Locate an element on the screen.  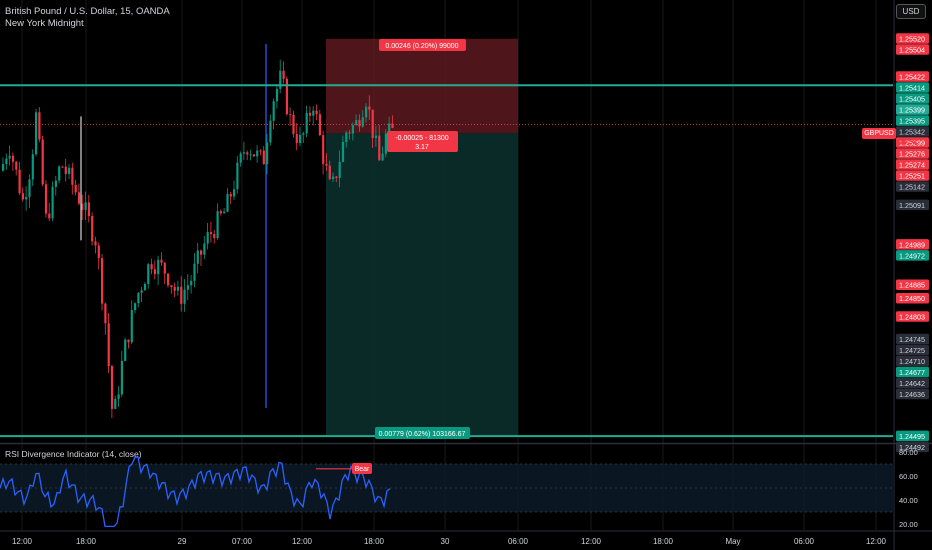
svg-text: 1.24972 is located at coordinates (912, 255).